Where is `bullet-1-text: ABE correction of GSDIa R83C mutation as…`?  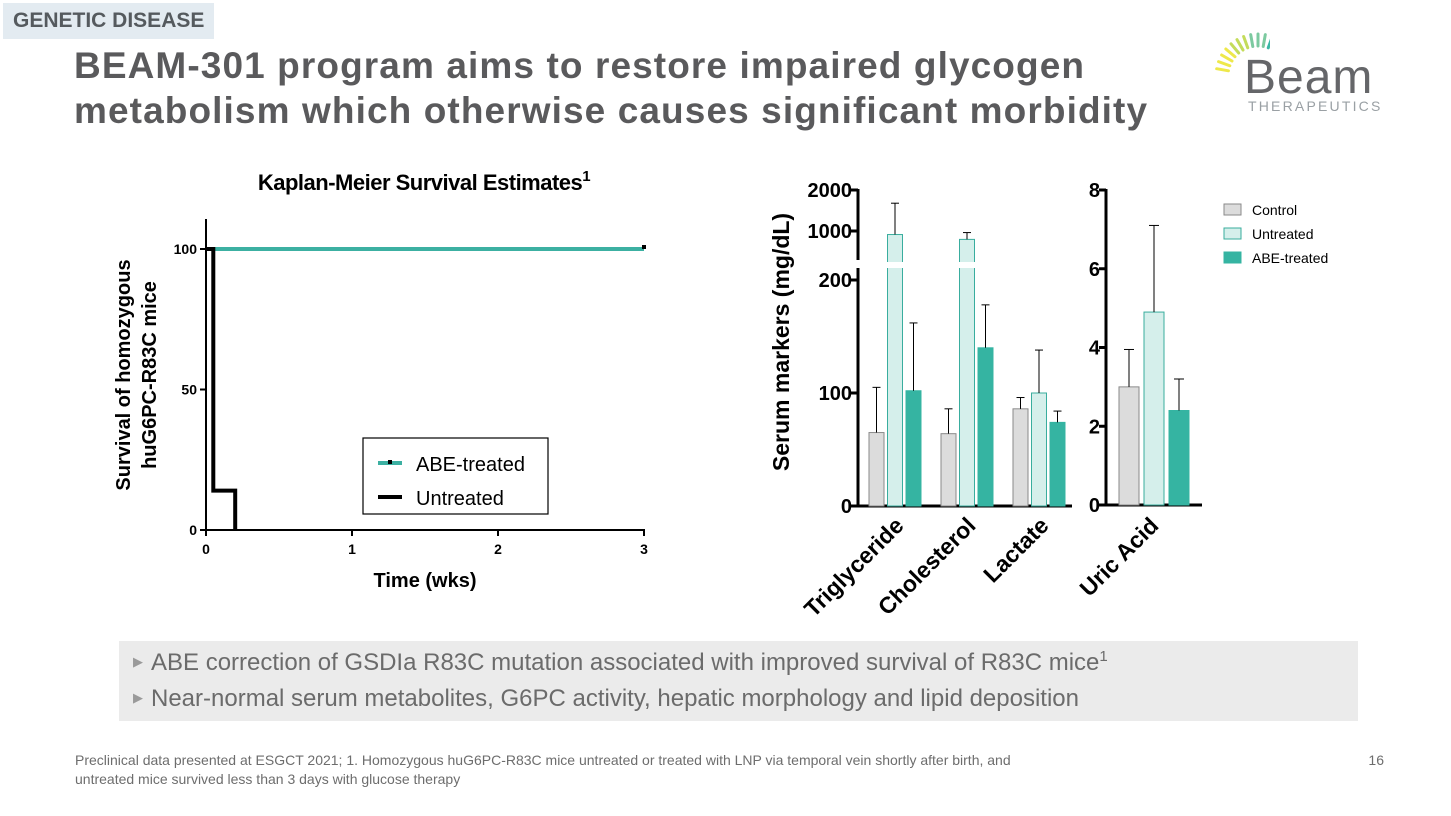
bullet-1-text: ABE correction of GSDIa R83C mutation as… is located at coordinates (625, 662).